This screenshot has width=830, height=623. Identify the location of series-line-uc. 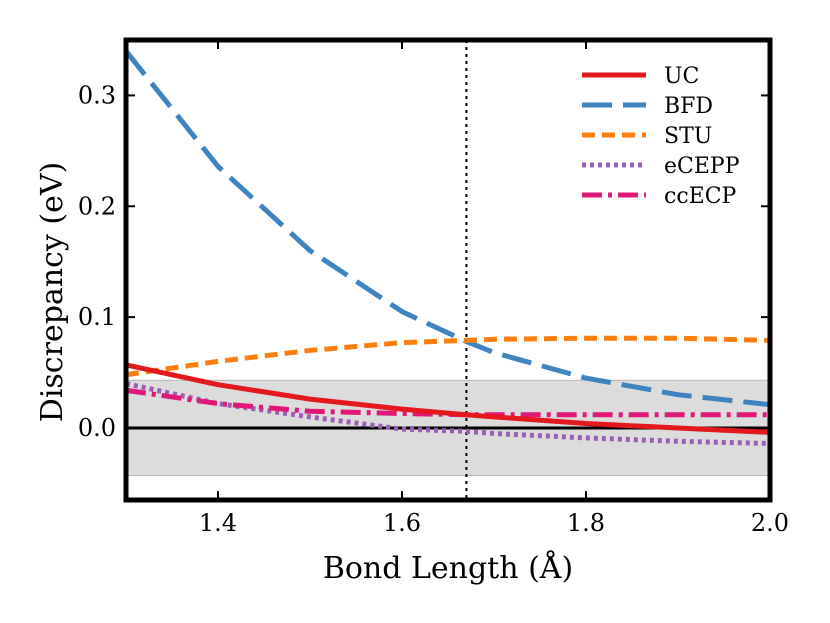
(448, 398).